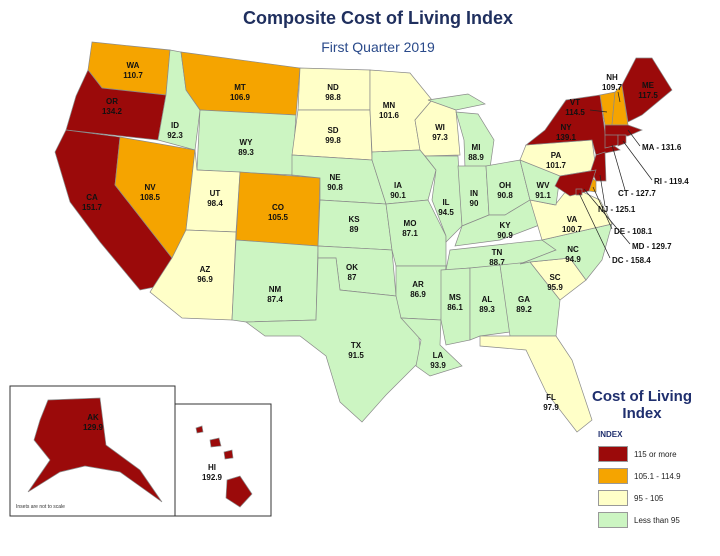 Image resolution: width=720 pixels, height=556 pixels. Describe the element at coordinates (642, 405) in the screenshot. I see `legend-title: Cost of Living Index` at that location.